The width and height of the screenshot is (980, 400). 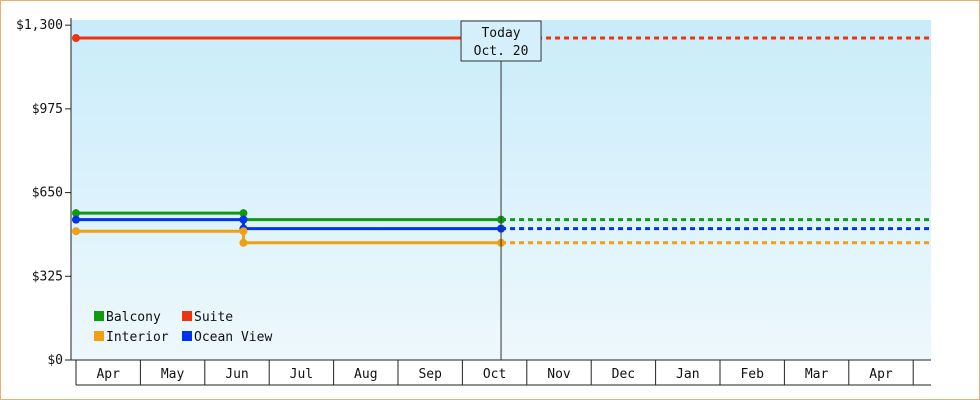 I want to click on y-tick-label: $0, so click(x=55, y=360).